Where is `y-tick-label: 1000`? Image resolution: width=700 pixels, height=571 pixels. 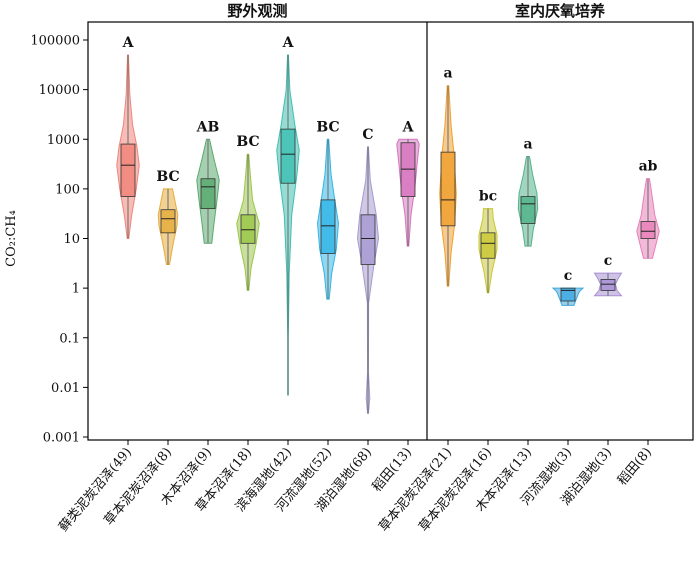
y-tick-label: 1000 is located at coordinates (63, 140).